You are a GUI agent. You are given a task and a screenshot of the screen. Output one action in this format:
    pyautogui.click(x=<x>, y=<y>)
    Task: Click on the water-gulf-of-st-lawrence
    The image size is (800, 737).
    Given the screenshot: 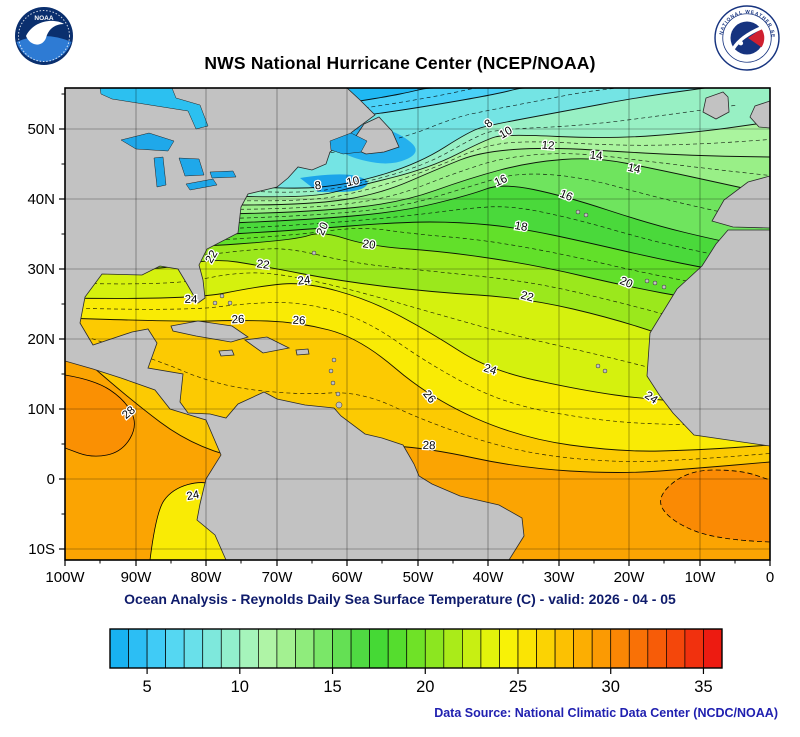 What is the action you would take?
    pyautogui.click(x=348, y=143)
    